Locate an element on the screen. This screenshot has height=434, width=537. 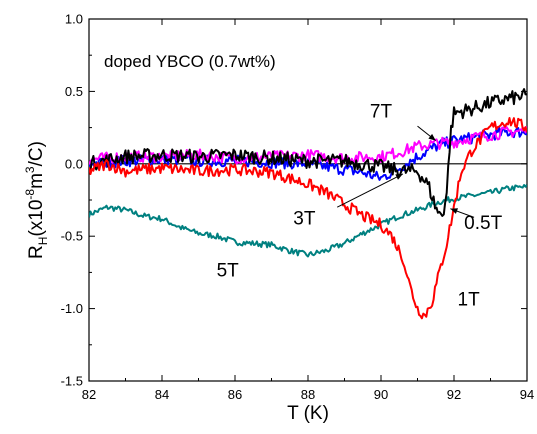
y-label-sup2: 3 is located at coordinates (30, 169).